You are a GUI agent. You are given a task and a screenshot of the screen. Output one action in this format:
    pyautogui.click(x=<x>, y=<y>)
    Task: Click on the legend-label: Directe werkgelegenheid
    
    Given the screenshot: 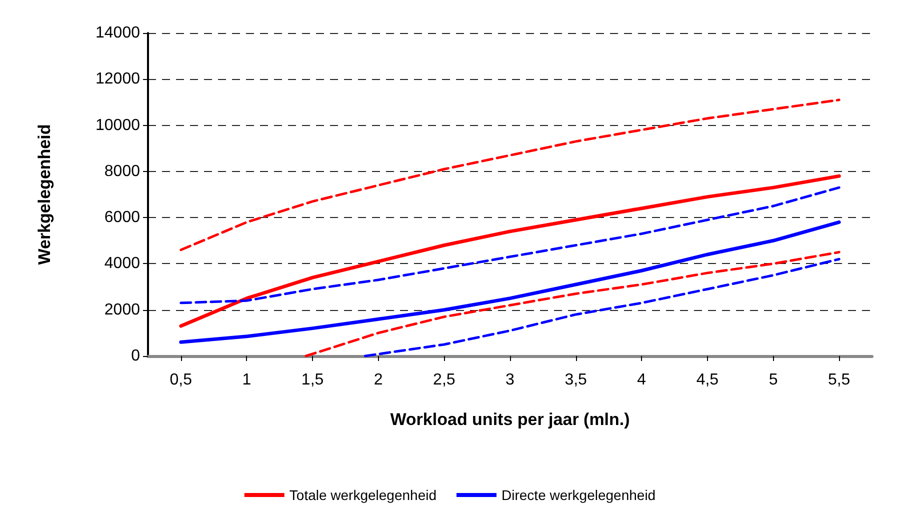 What is the action you would take?
    pyautogui.click(x=579, y=495)
    